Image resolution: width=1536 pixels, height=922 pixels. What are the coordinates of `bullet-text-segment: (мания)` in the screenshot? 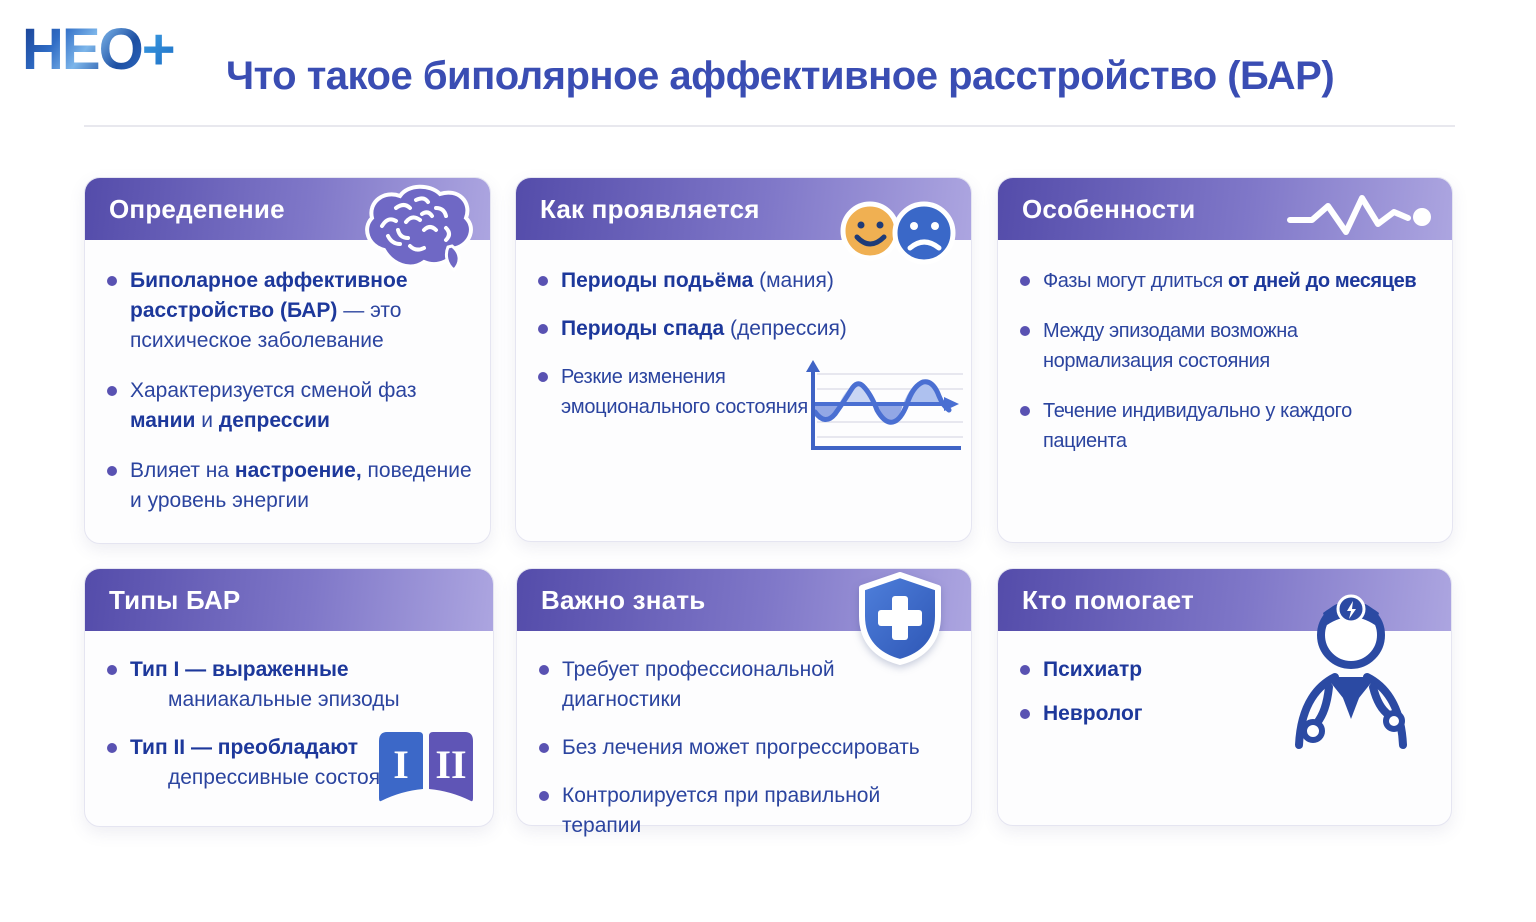 It's located at (793, 280).